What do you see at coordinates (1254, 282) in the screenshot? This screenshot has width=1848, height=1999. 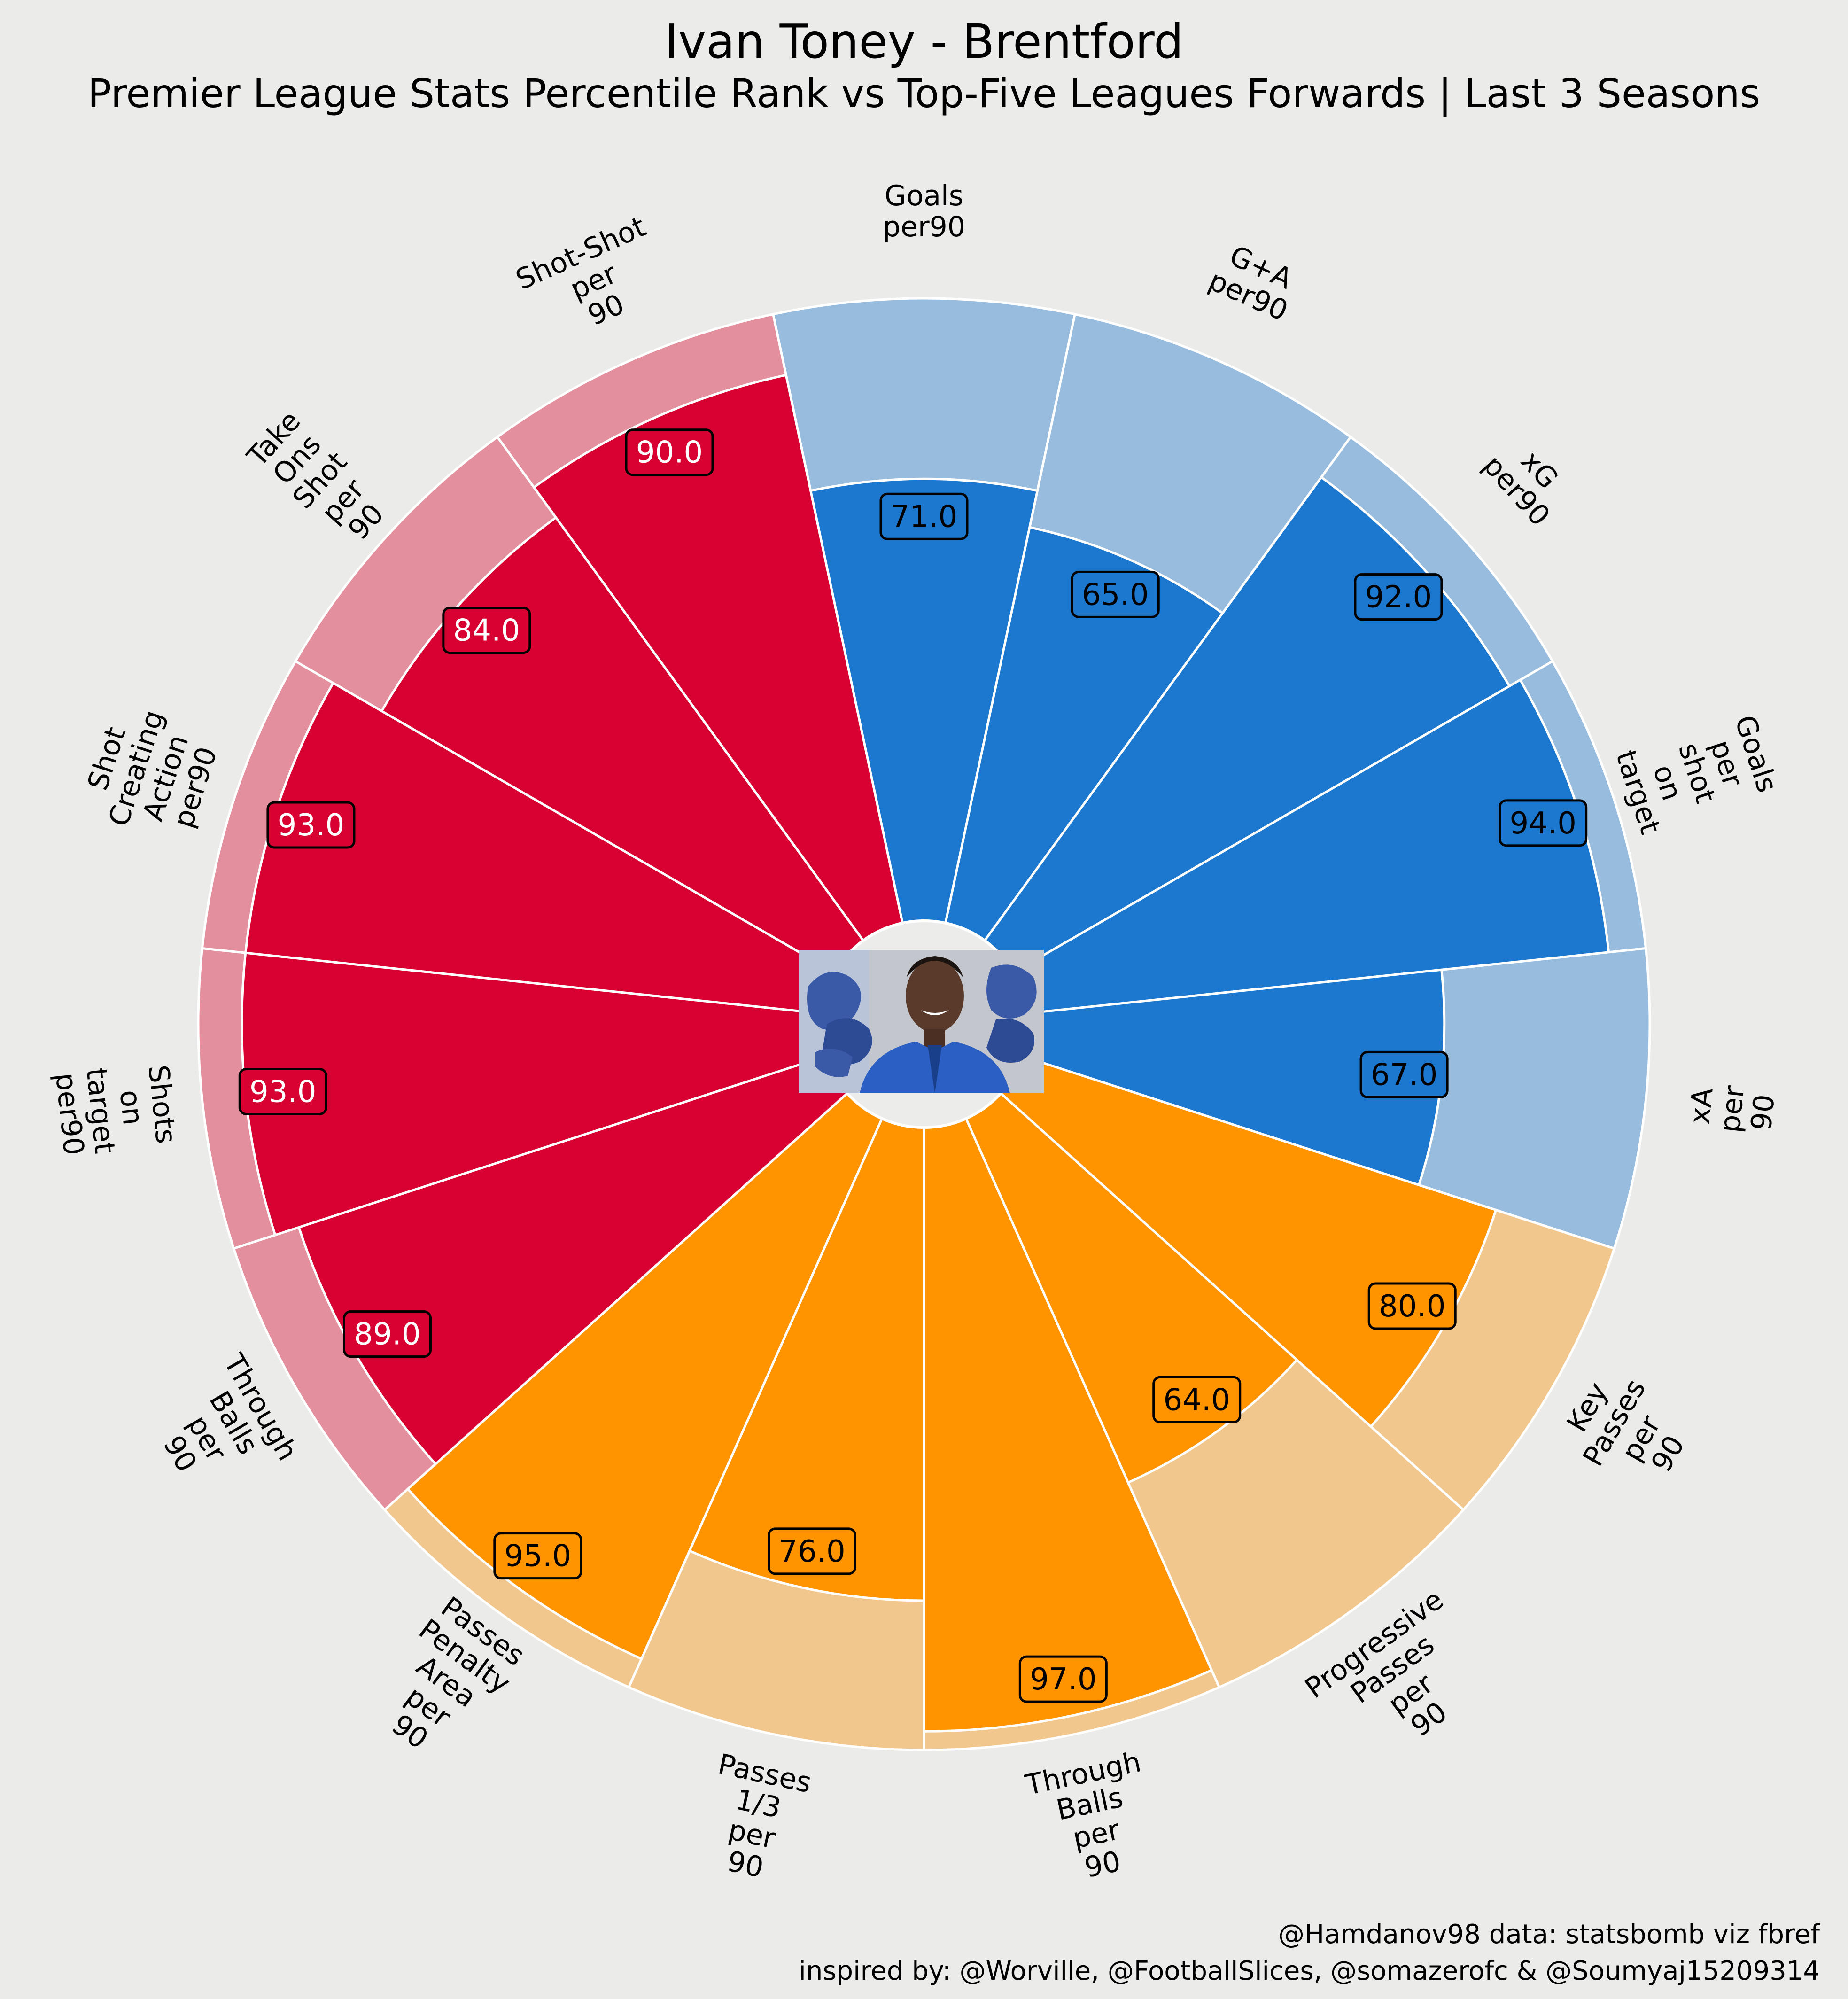 I see `category-label: G+Aper90` at bounding box center [1254, 282].